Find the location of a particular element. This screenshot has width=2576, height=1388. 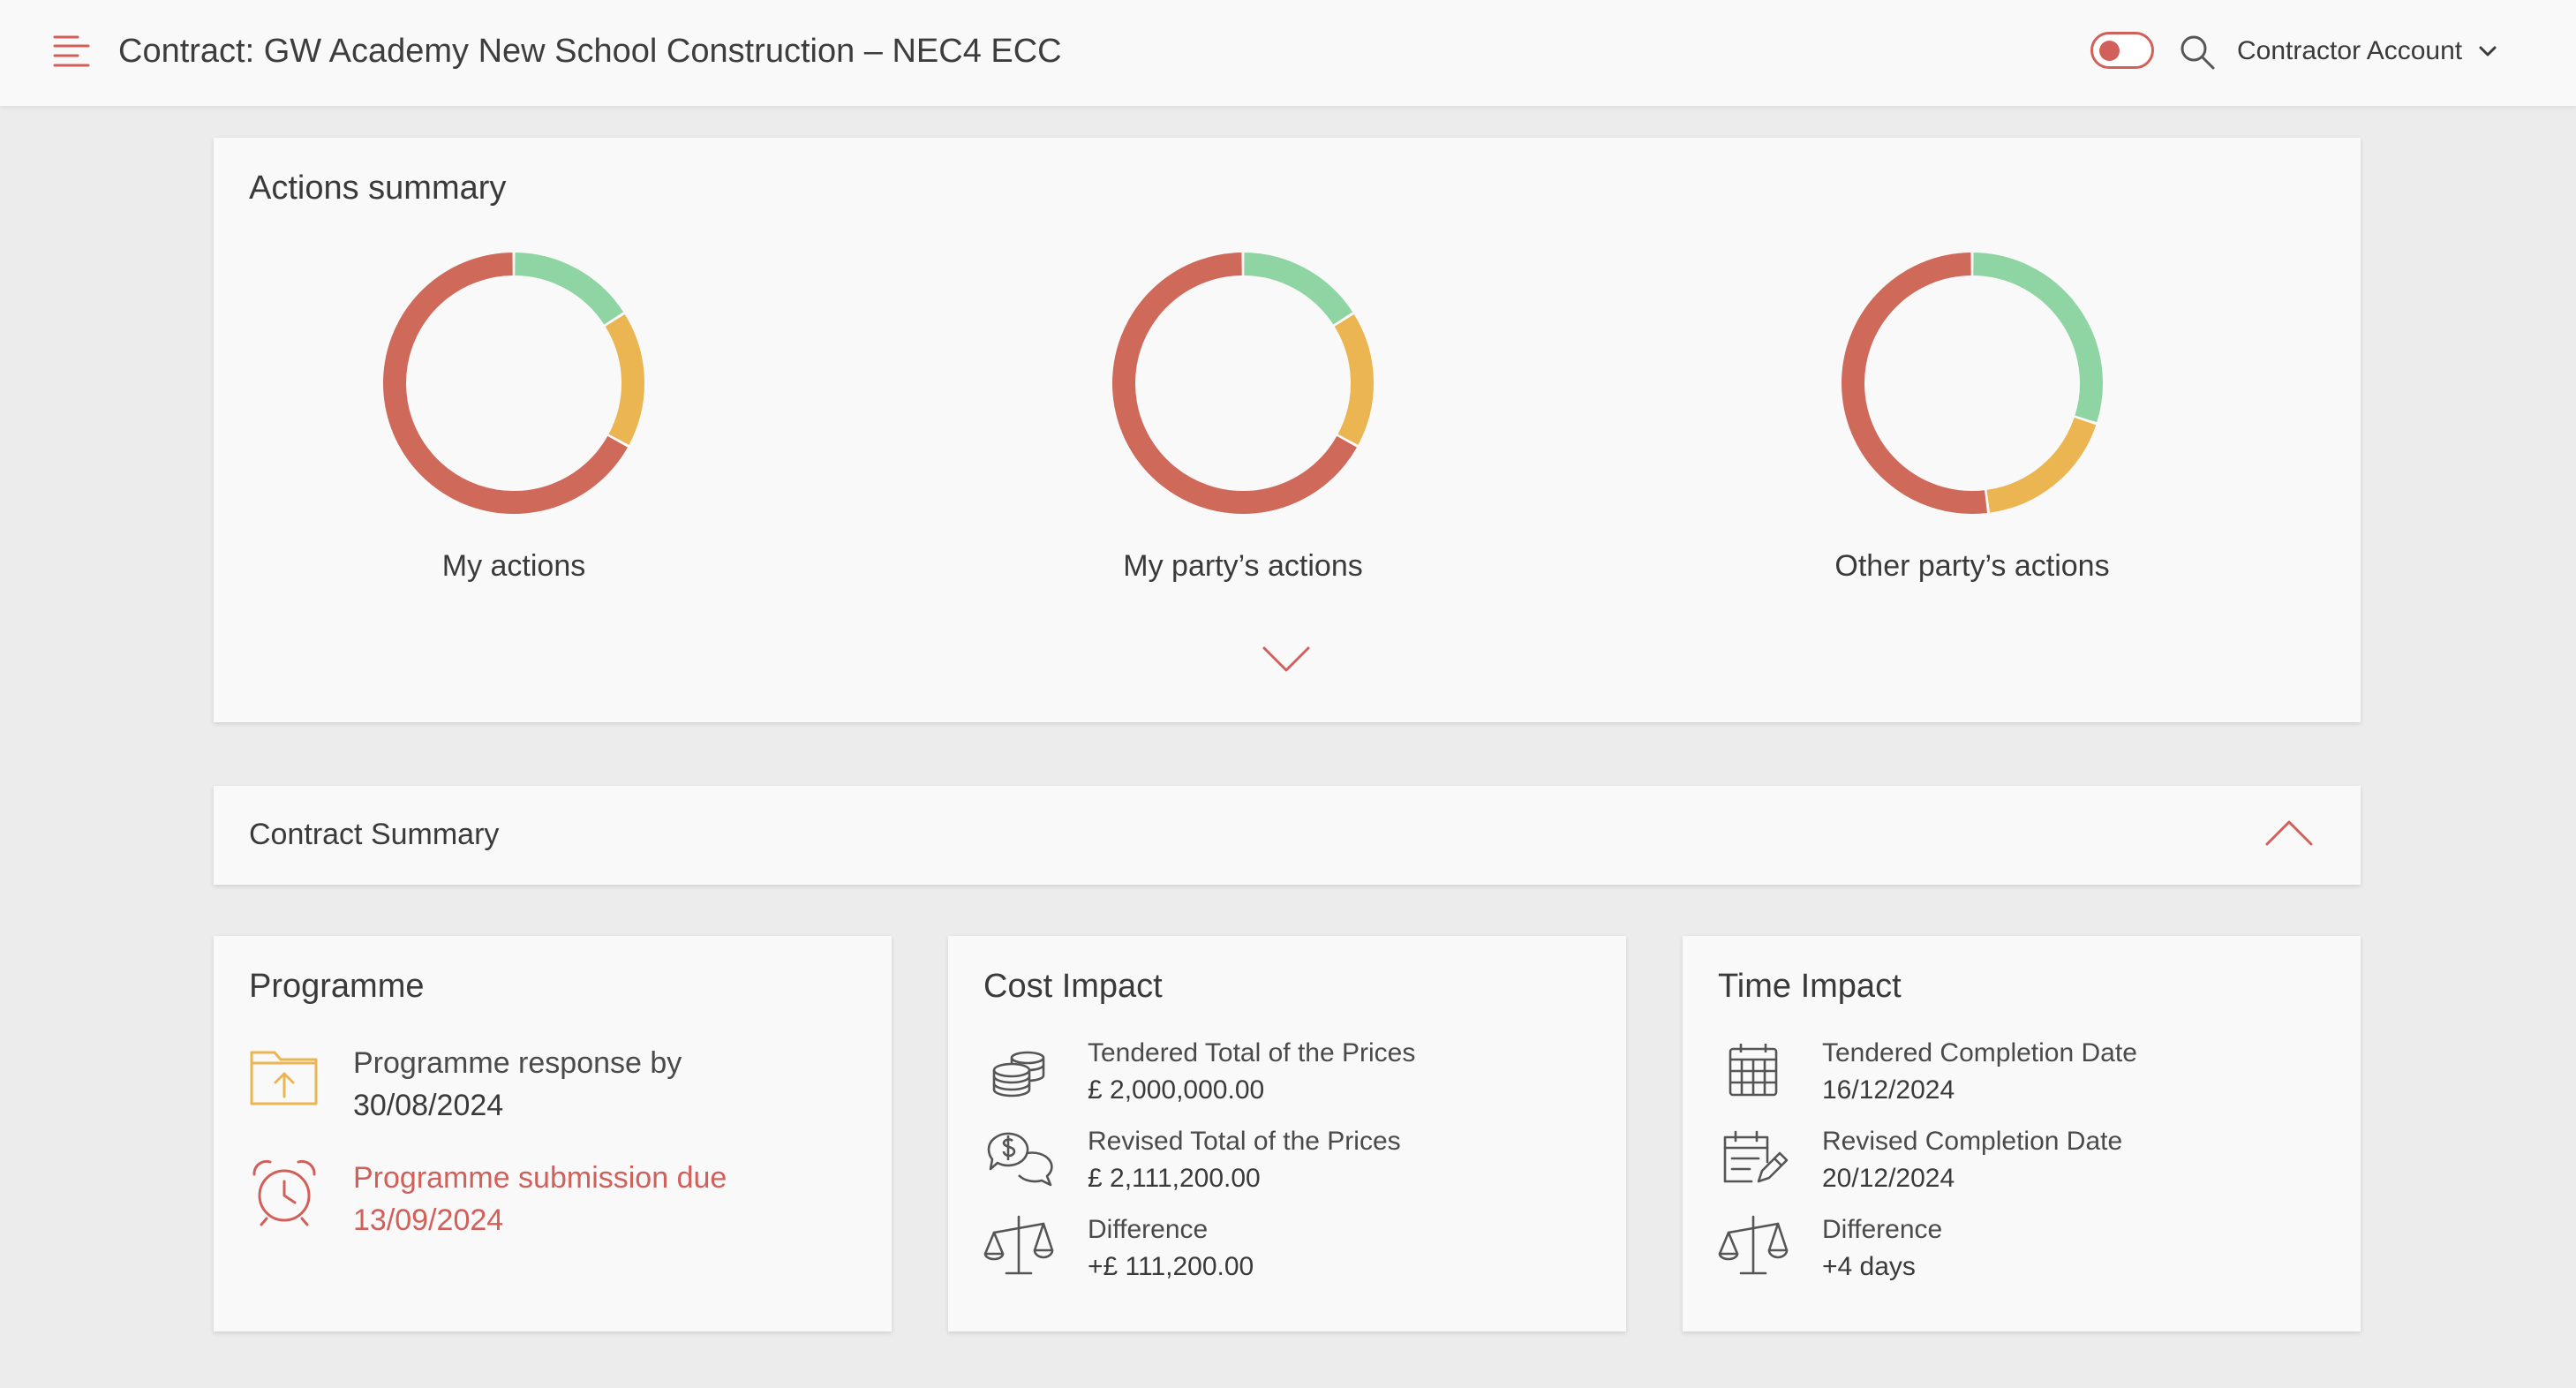

account-menu: Contractor Account is located at coordinates (2367, 51).